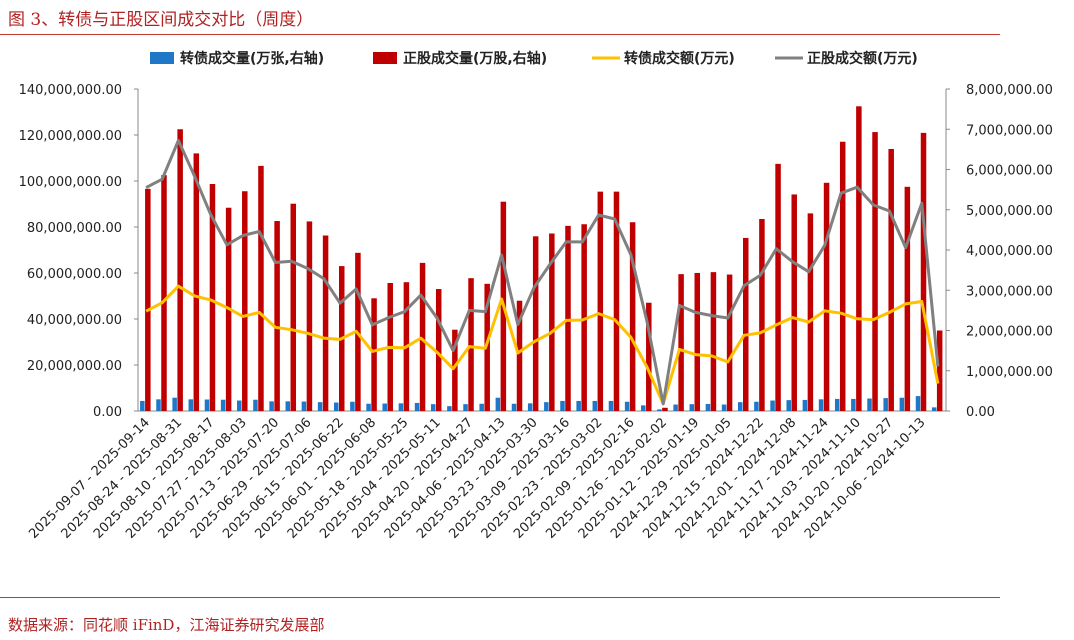 Image resolution: width=1074 pixels, height=640 pixels. What do you see at coordinates (74, 274) in the screenshot?
I see `y-left-tick-label: 60,000,000.00` at bounding box center [74, 274].